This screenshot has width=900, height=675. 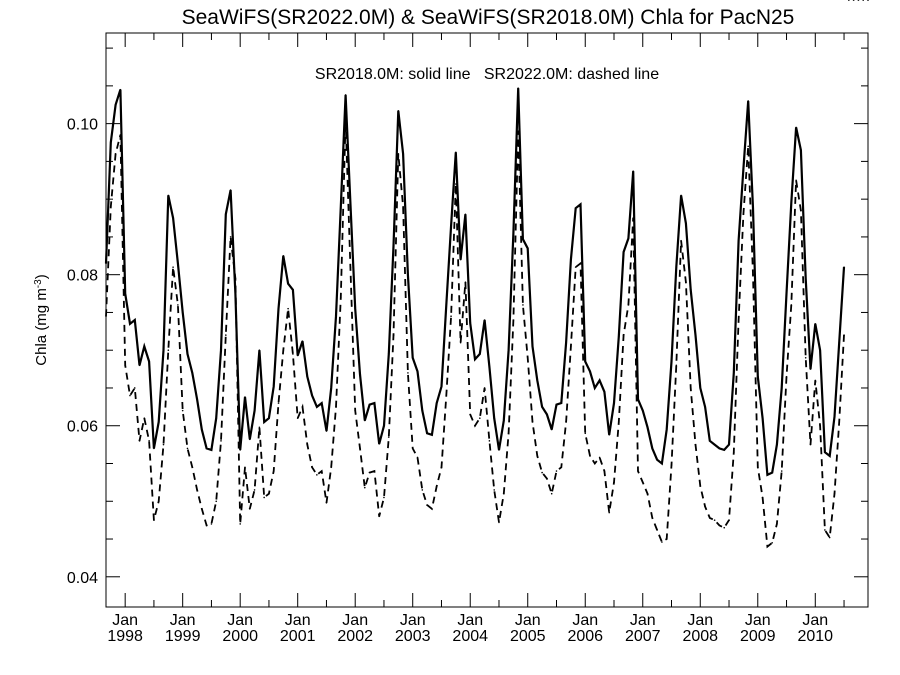 What do you see at coordinates (41, 276) in the screenshot?
I see `y-axis-label-close: )` at bounding box center [41, 276].